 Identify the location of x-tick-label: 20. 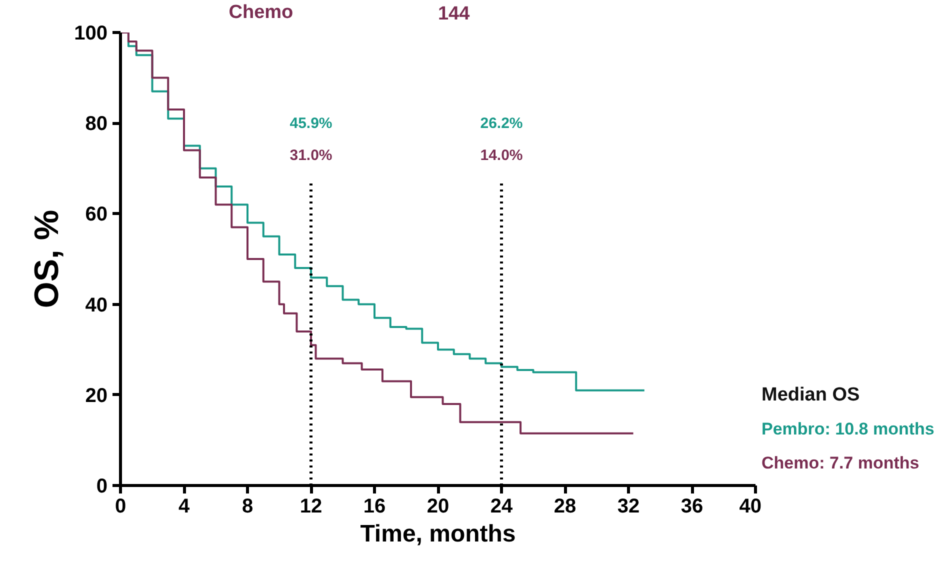
(438, 507).